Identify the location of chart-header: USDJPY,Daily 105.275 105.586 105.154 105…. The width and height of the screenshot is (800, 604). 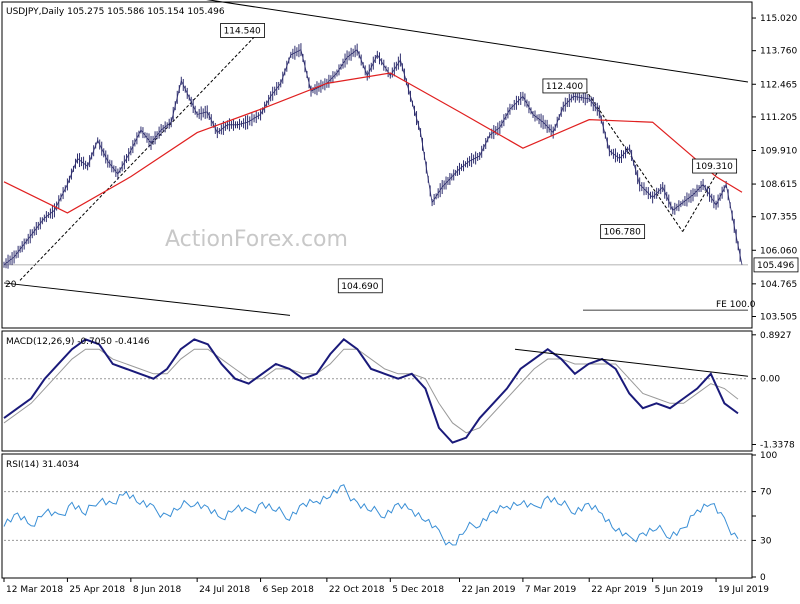
(115, 12).